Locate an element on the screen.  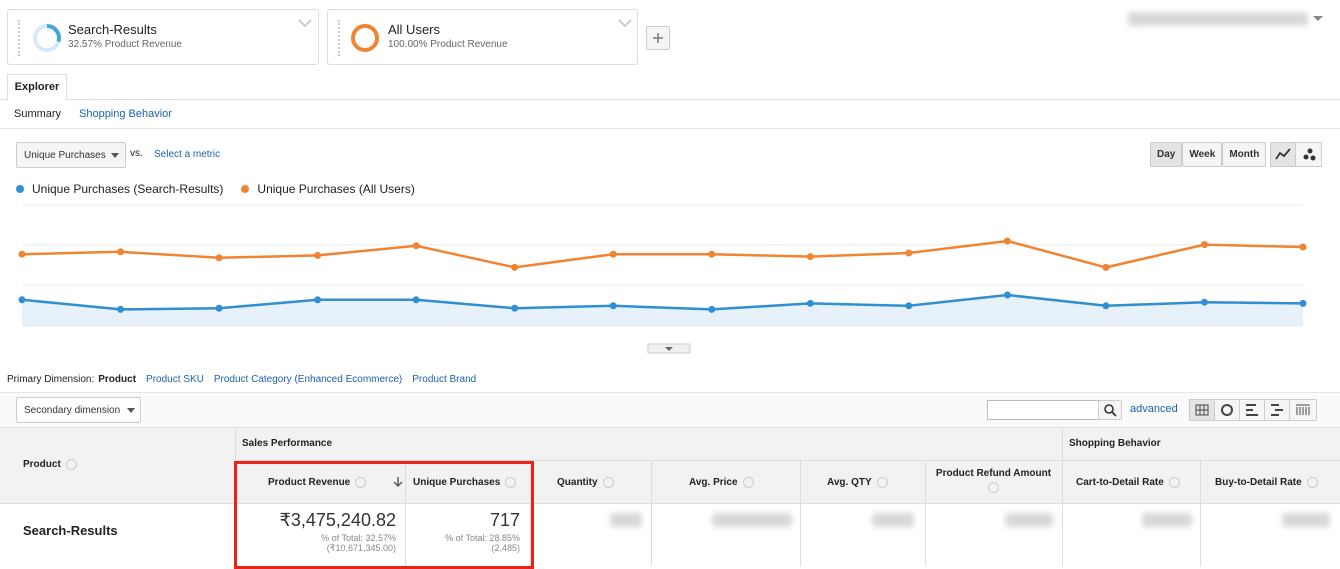
legend-label: Unique Purchases (Search-Results) is located at coordinates (128, 189).